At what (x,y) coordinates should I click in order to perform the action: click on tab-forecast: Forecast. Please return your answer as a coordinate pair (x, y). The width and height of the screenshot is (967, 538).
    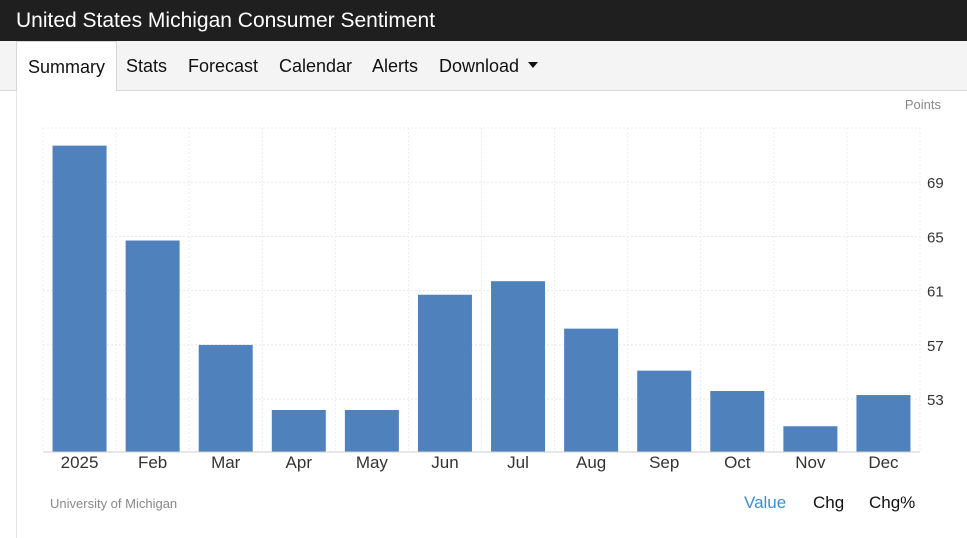
    Looking at the image, I should click on (223, 66).